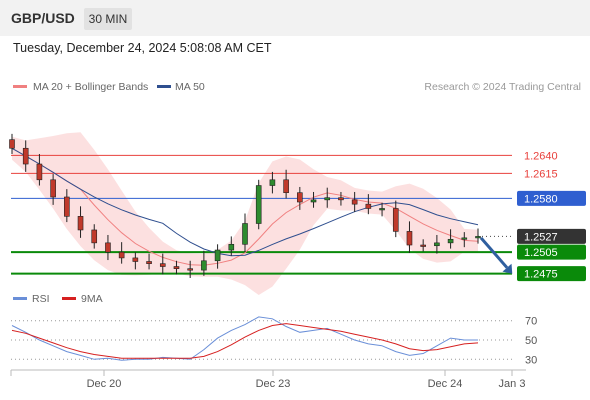  I want to click on rsi-tick-label-50: 50, so click(531, 341).